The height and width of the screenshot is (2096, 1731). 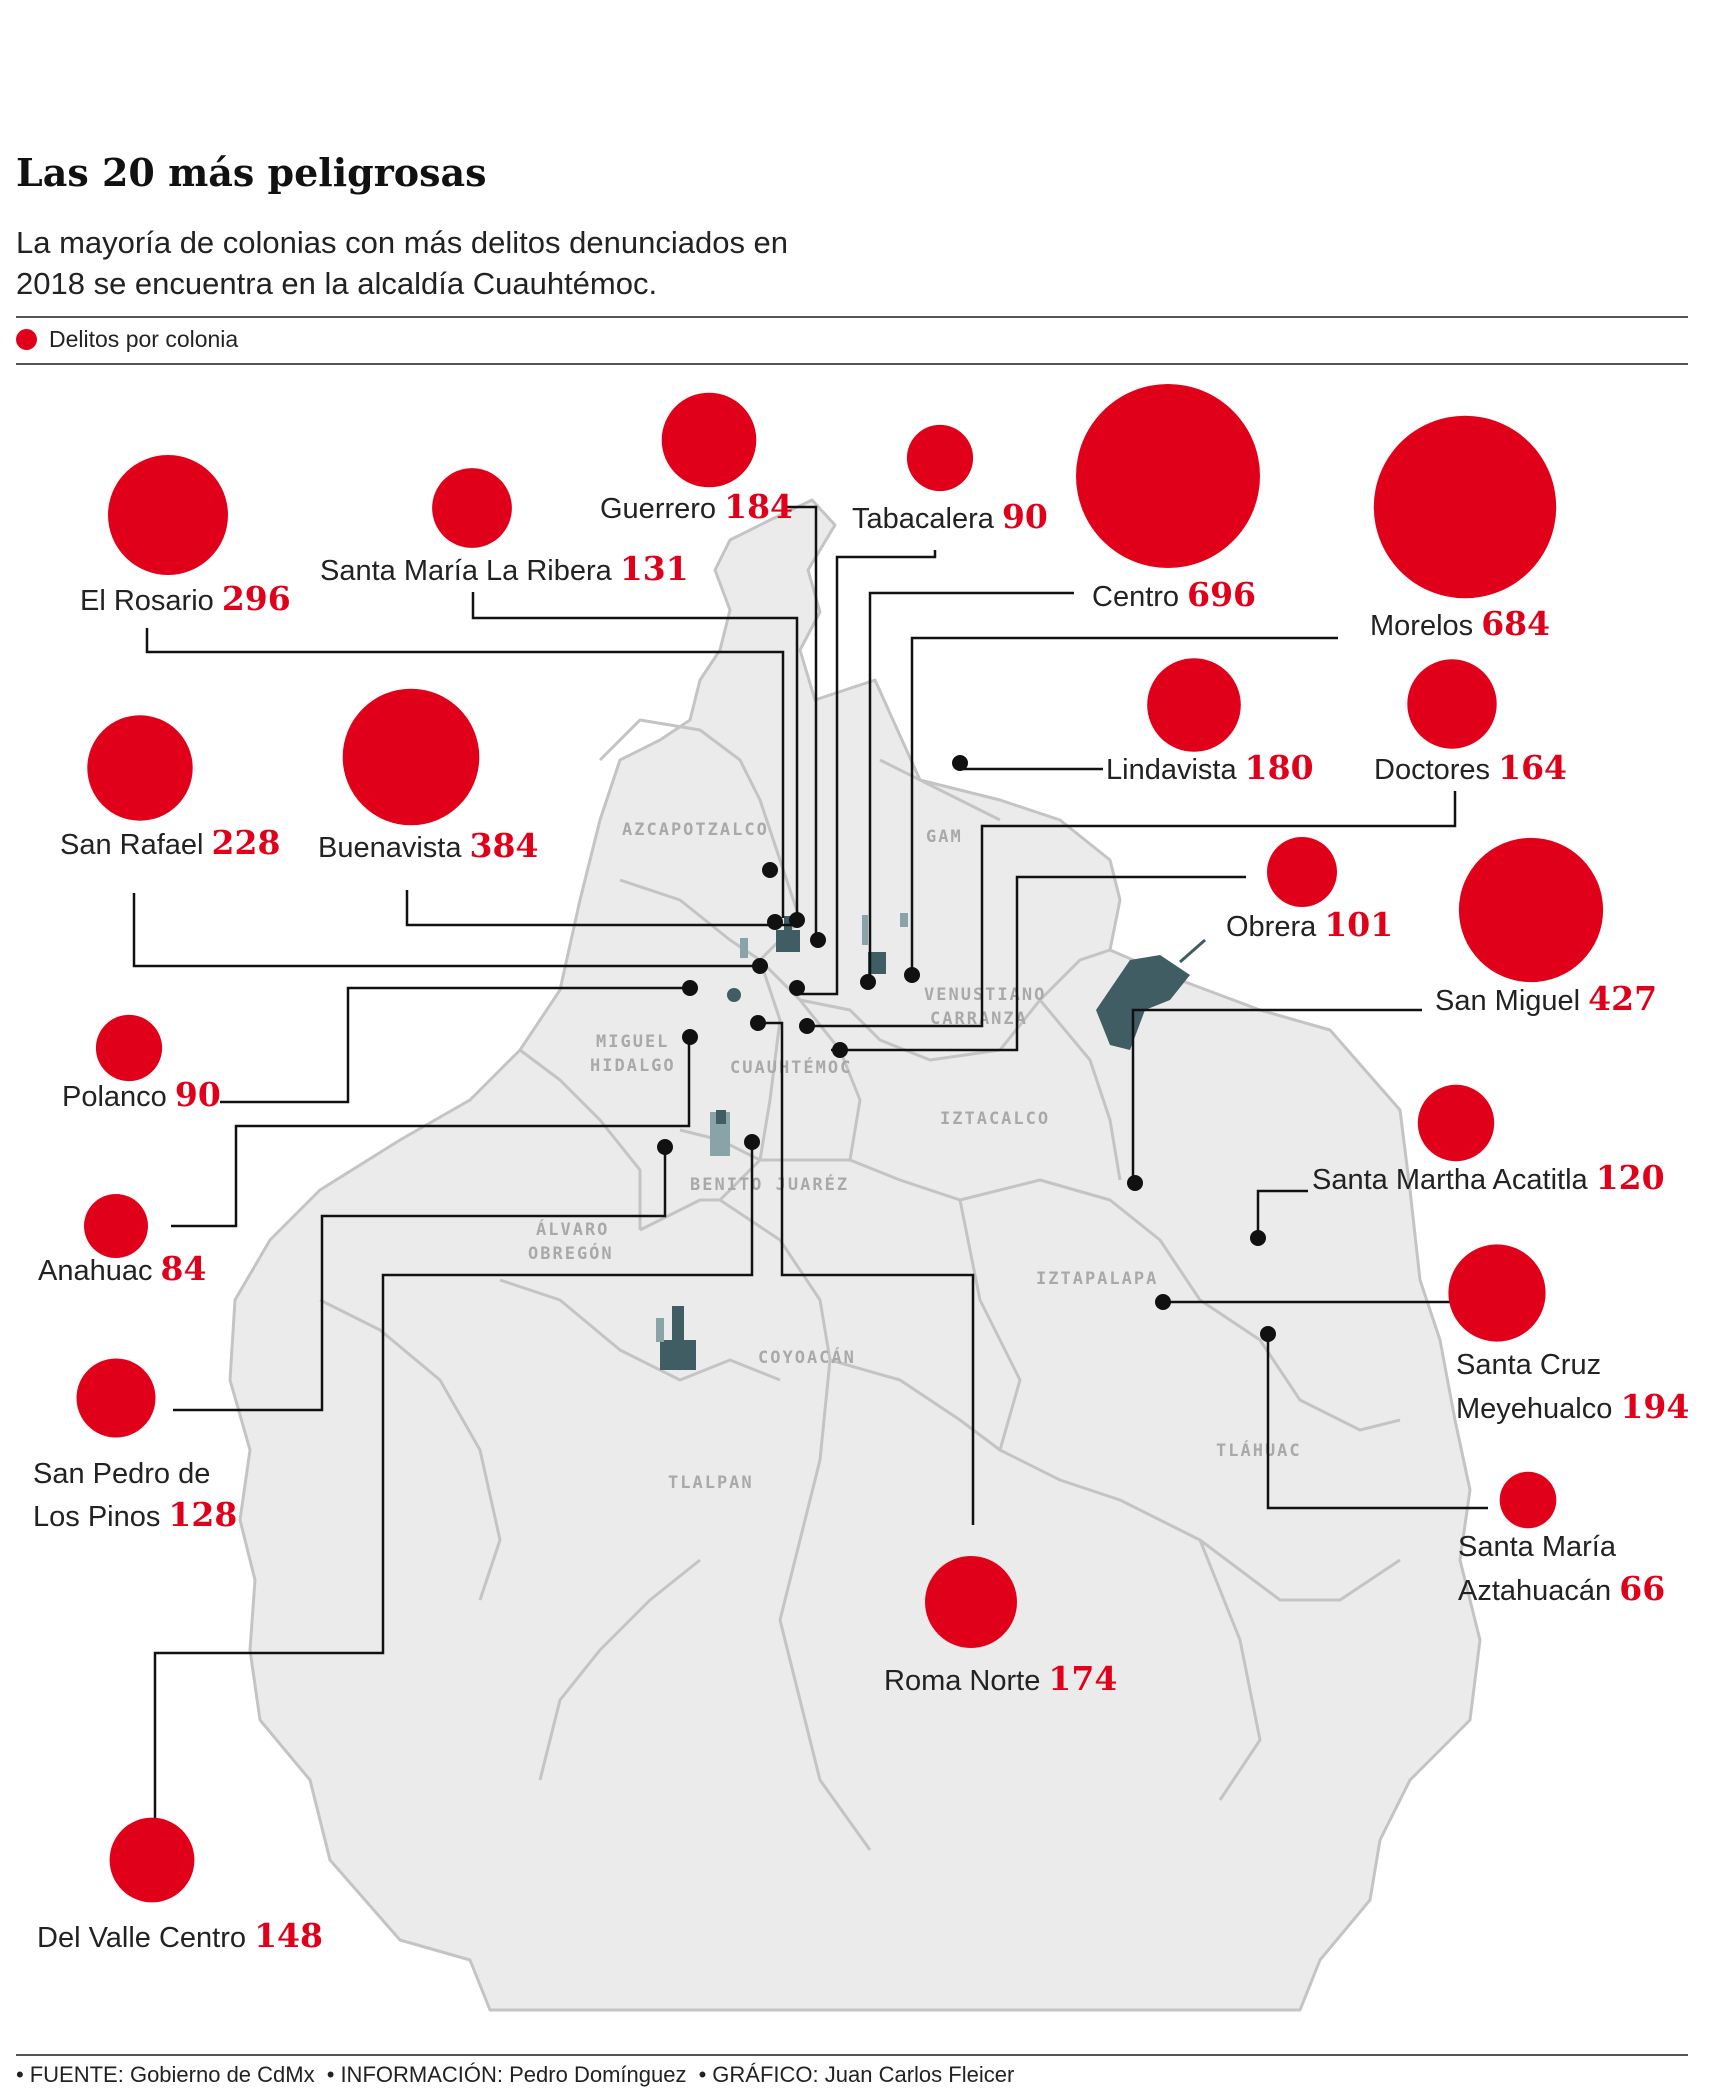 What do you see at coordinates (1538, 1591) in the screenshot?
I see `colonia-name-line2: Aztahuacán` at bounding box center [1538, 1591].